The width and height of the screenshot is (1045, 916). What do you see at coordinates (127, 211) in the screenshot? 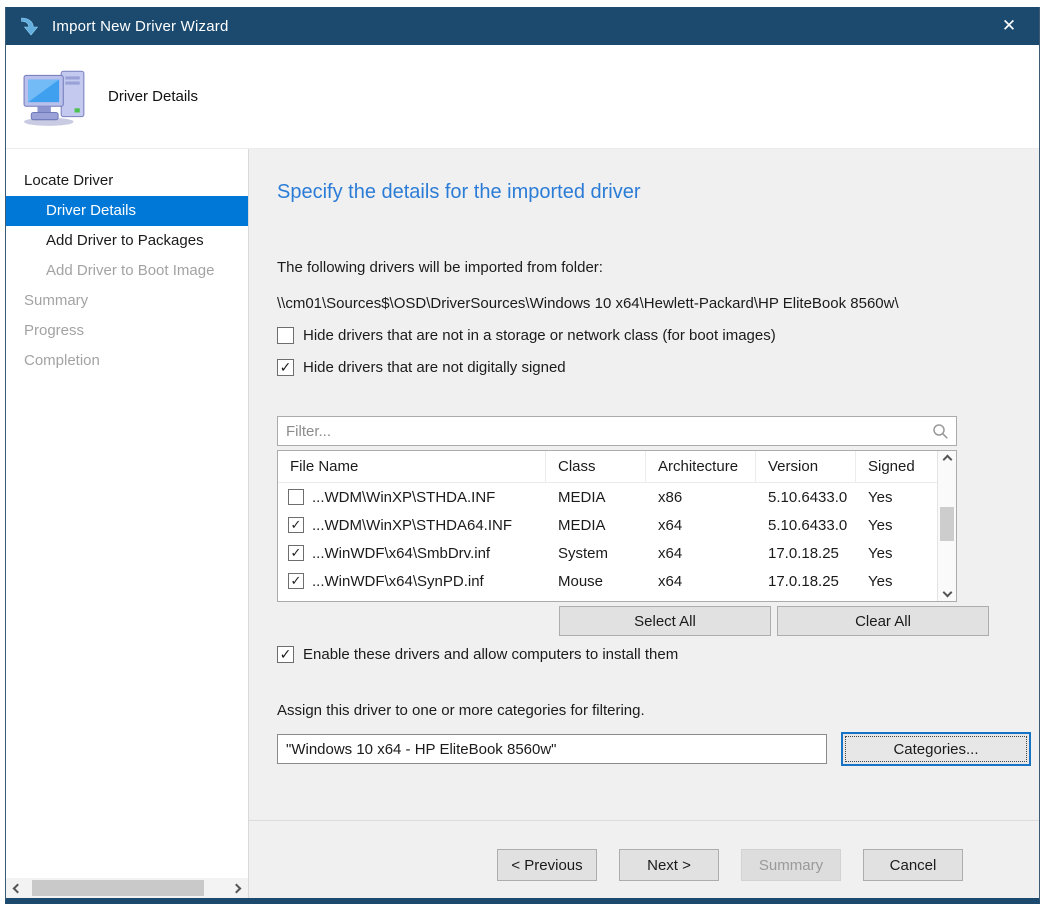
I see `sidebar-item-driver-details: Driver Details` at bounding box center [127, 211].